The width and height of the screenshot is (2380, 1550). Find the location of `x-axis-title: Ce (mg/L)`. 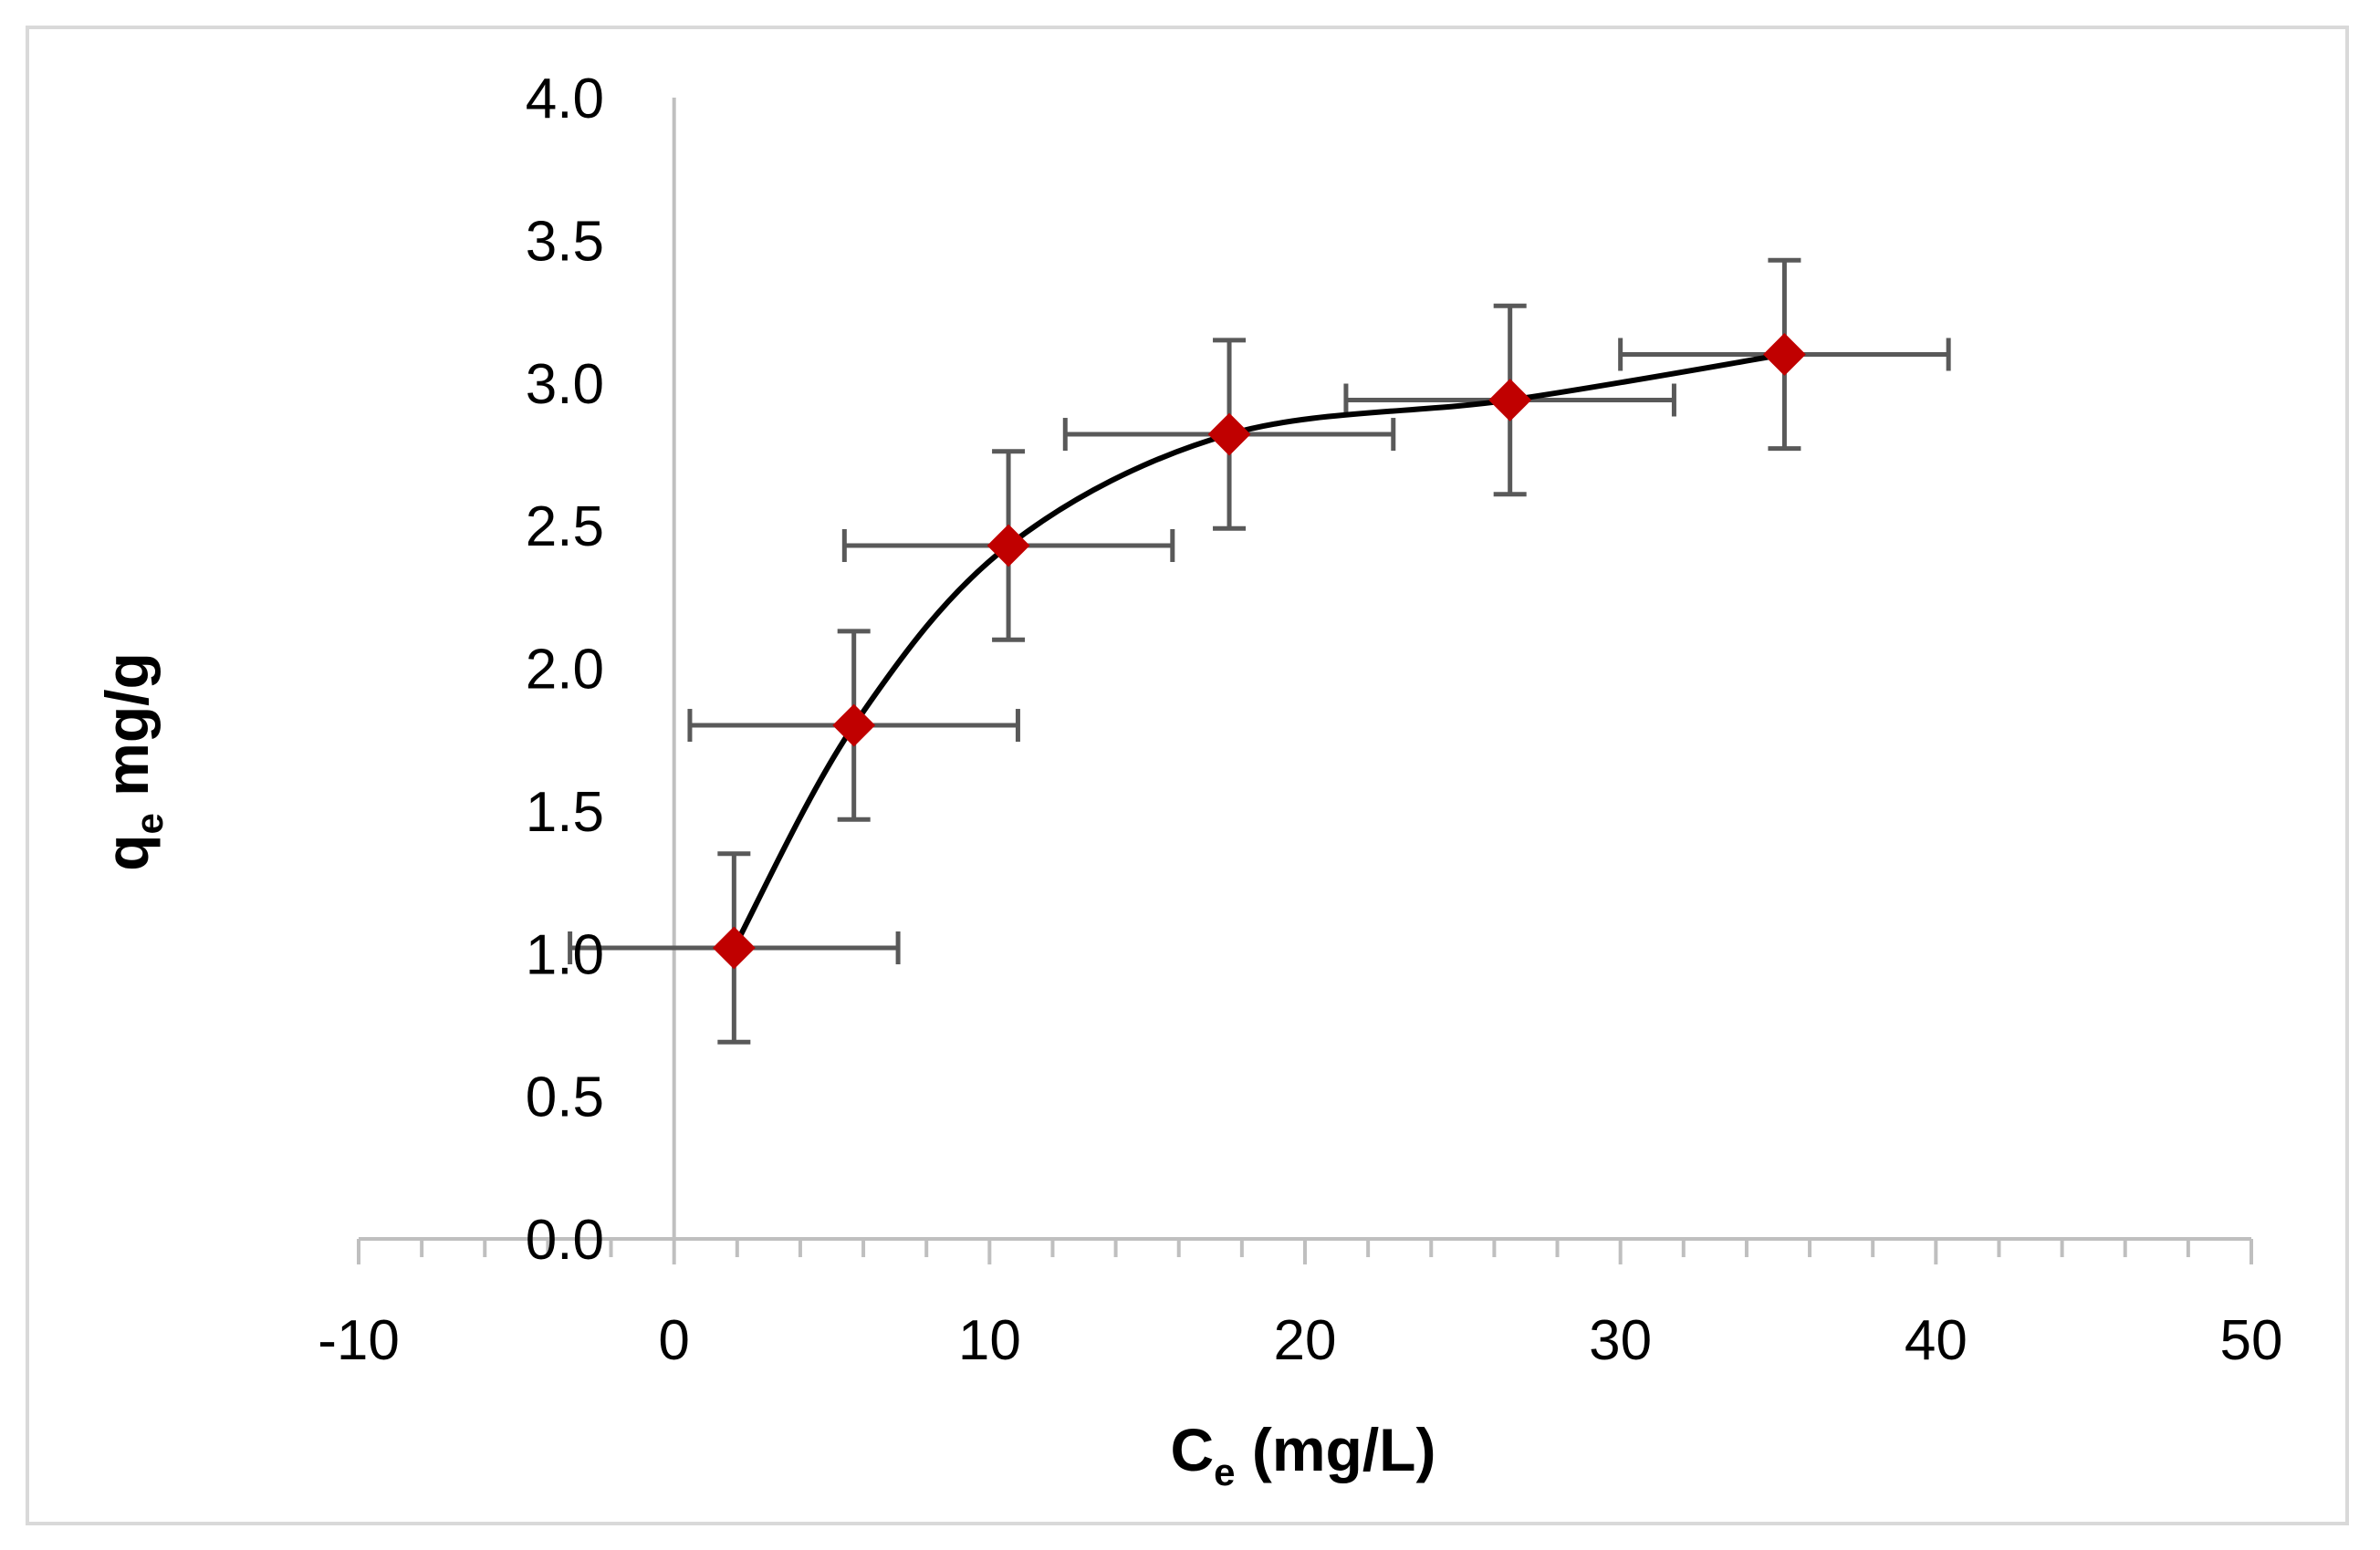

x-axis-title: Ce (mg/L) is located at coordinates (1303, 1455).